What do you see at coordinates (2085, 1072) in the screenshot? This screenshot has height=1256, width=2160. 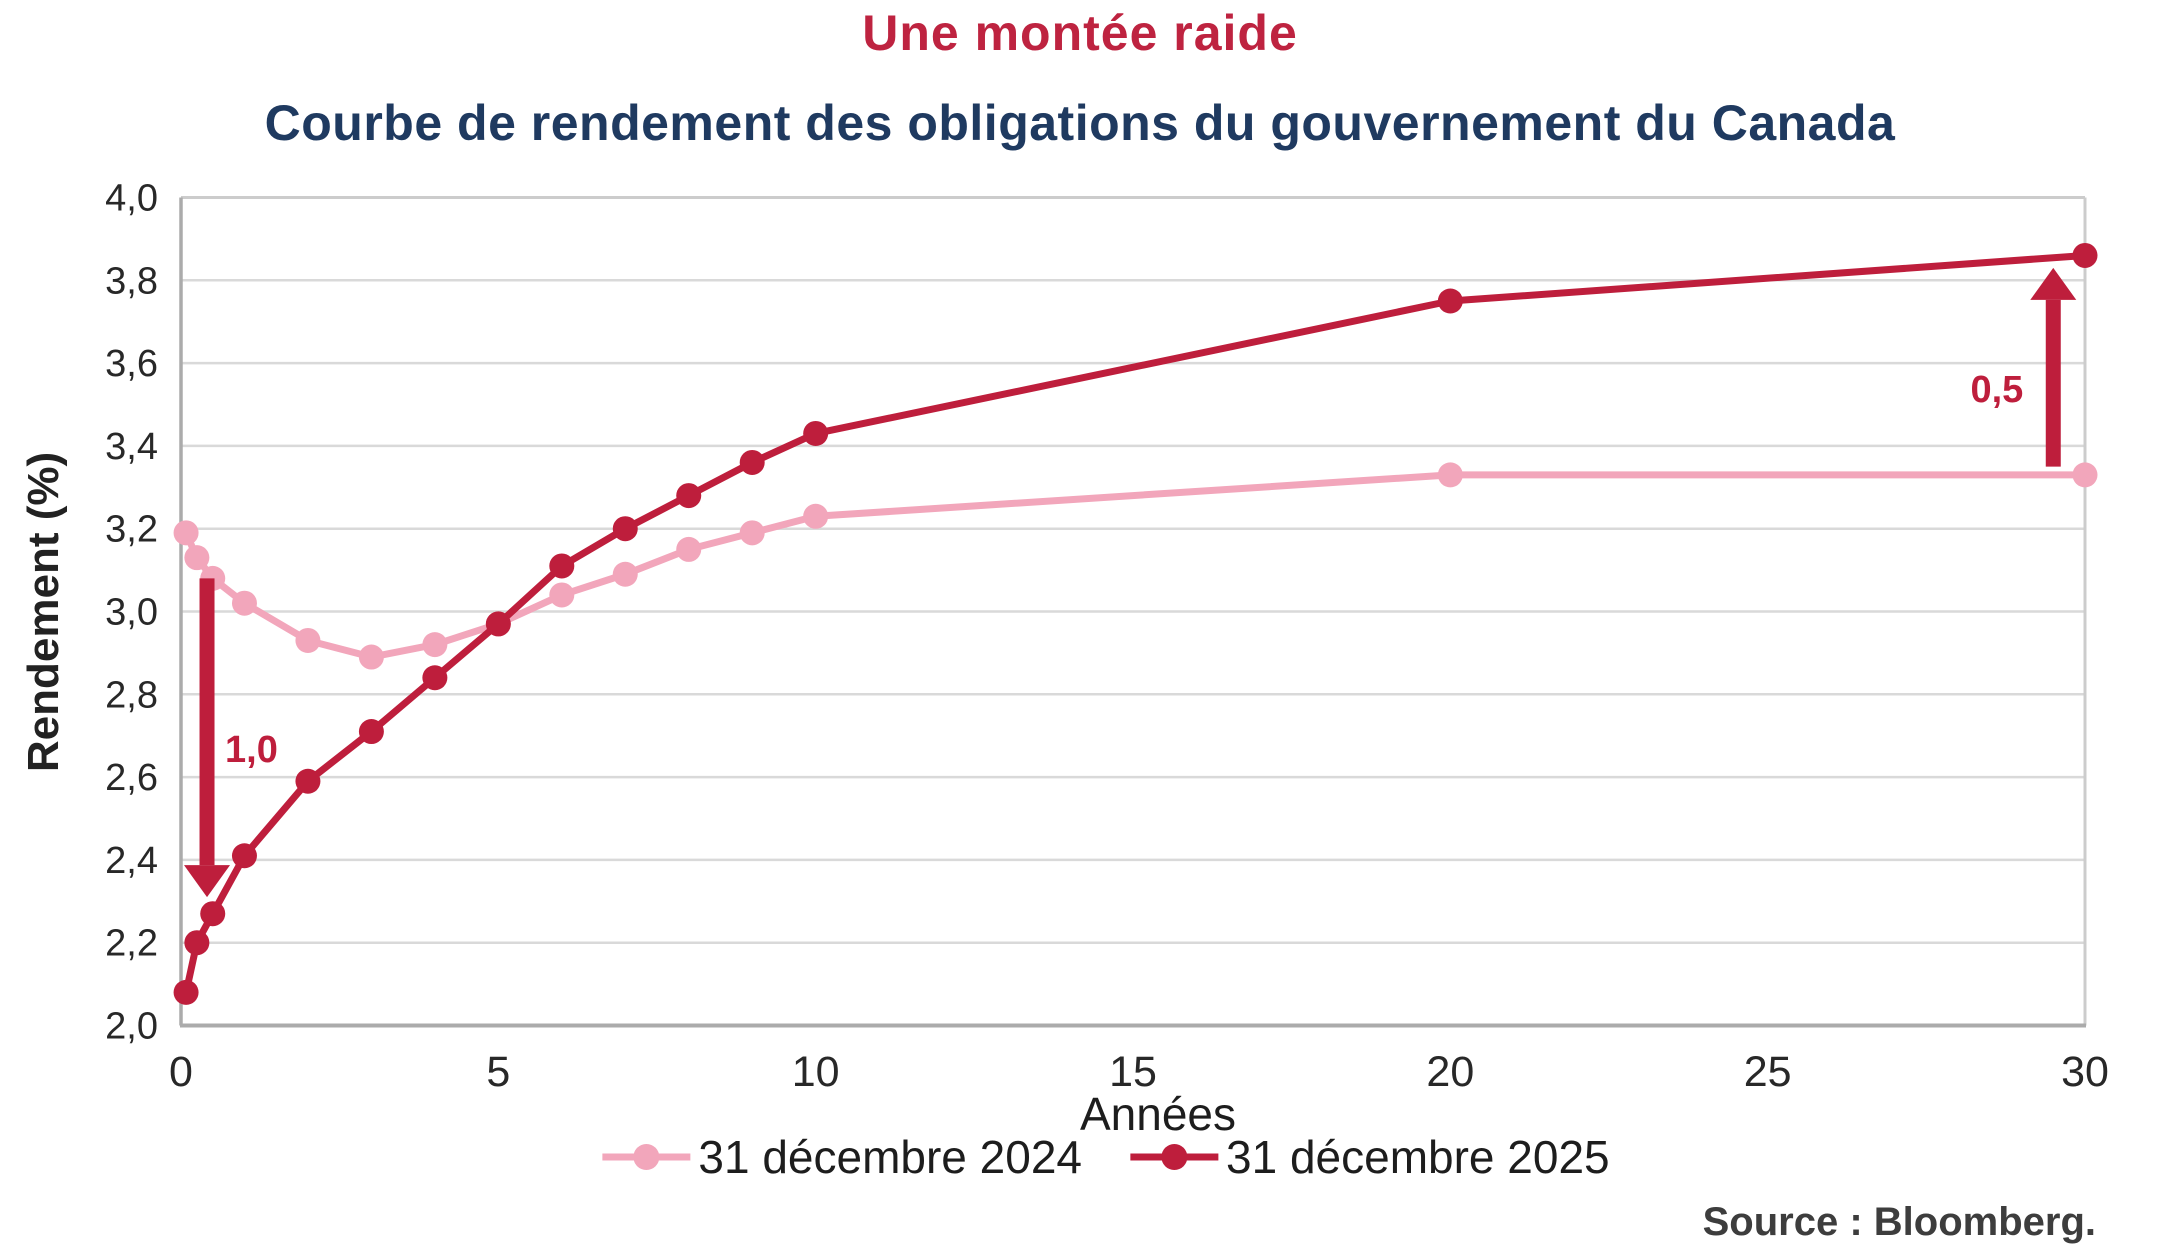 I see `x-tick-label-30: 30` at bounding box center [2085, 1072].